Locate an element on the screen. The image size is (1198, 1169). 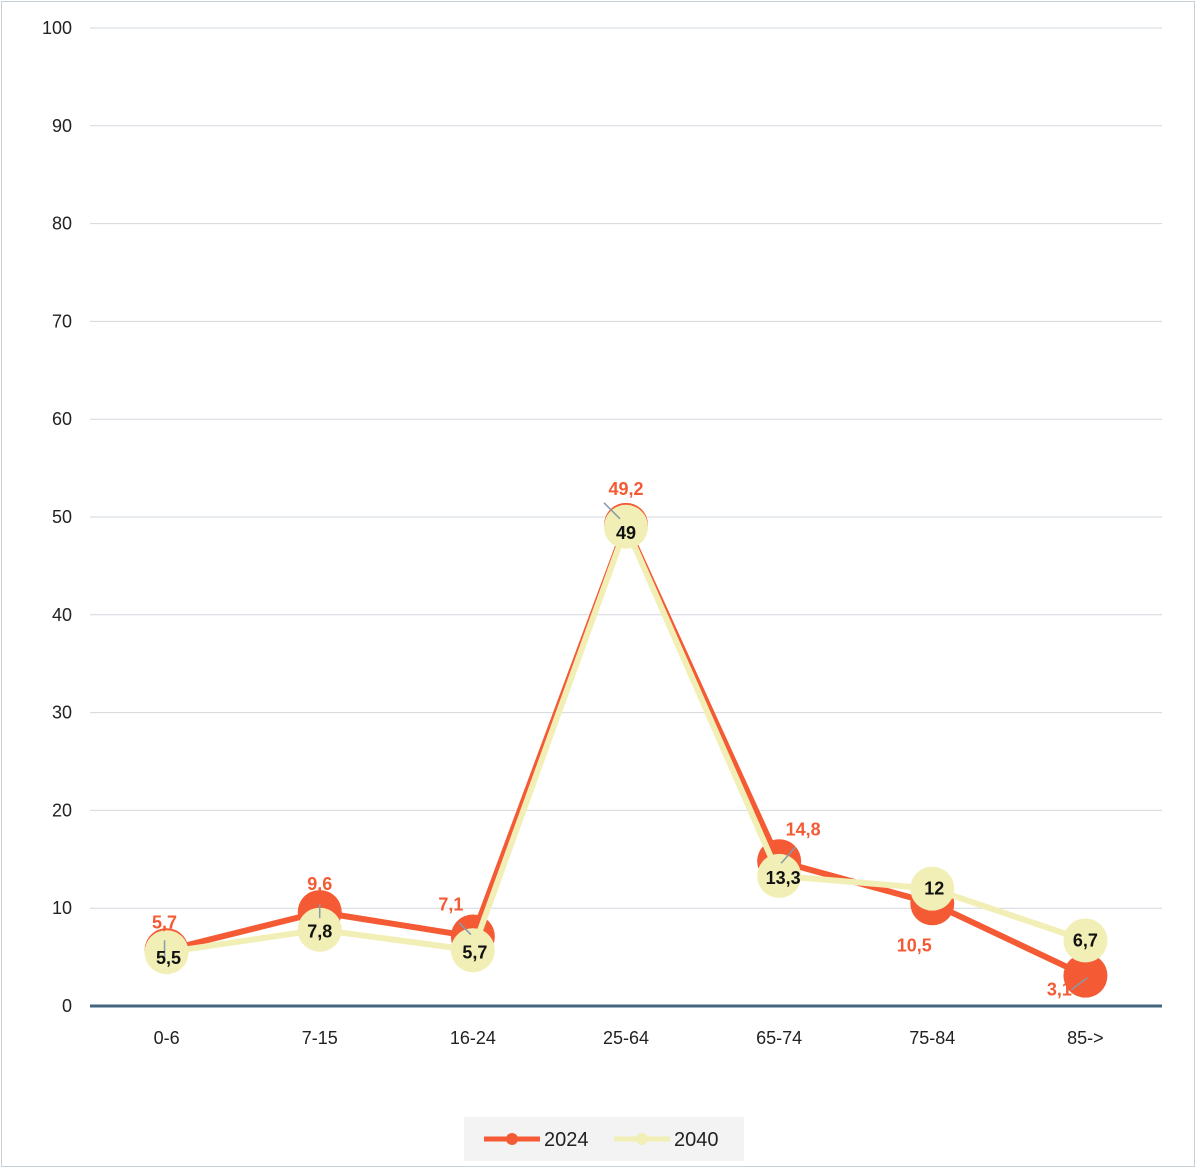
data-label-2040: 5,7 is located at coordinates (474, 952).